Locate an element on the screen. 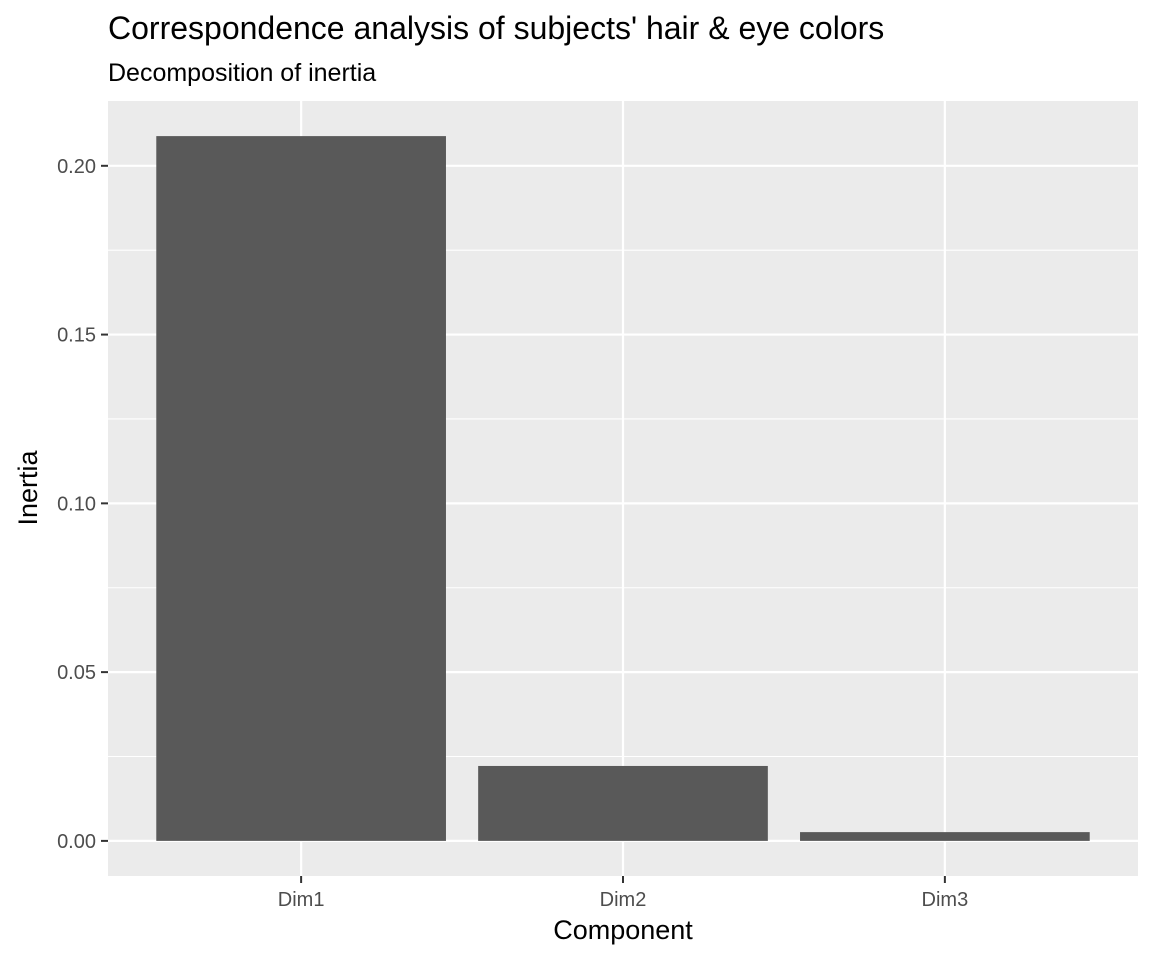 Image resolution: width=1152 pixels, height=965 pixels. x-axis: Dim1 Dim2 Dim3 is located at coordinates (623, 893).